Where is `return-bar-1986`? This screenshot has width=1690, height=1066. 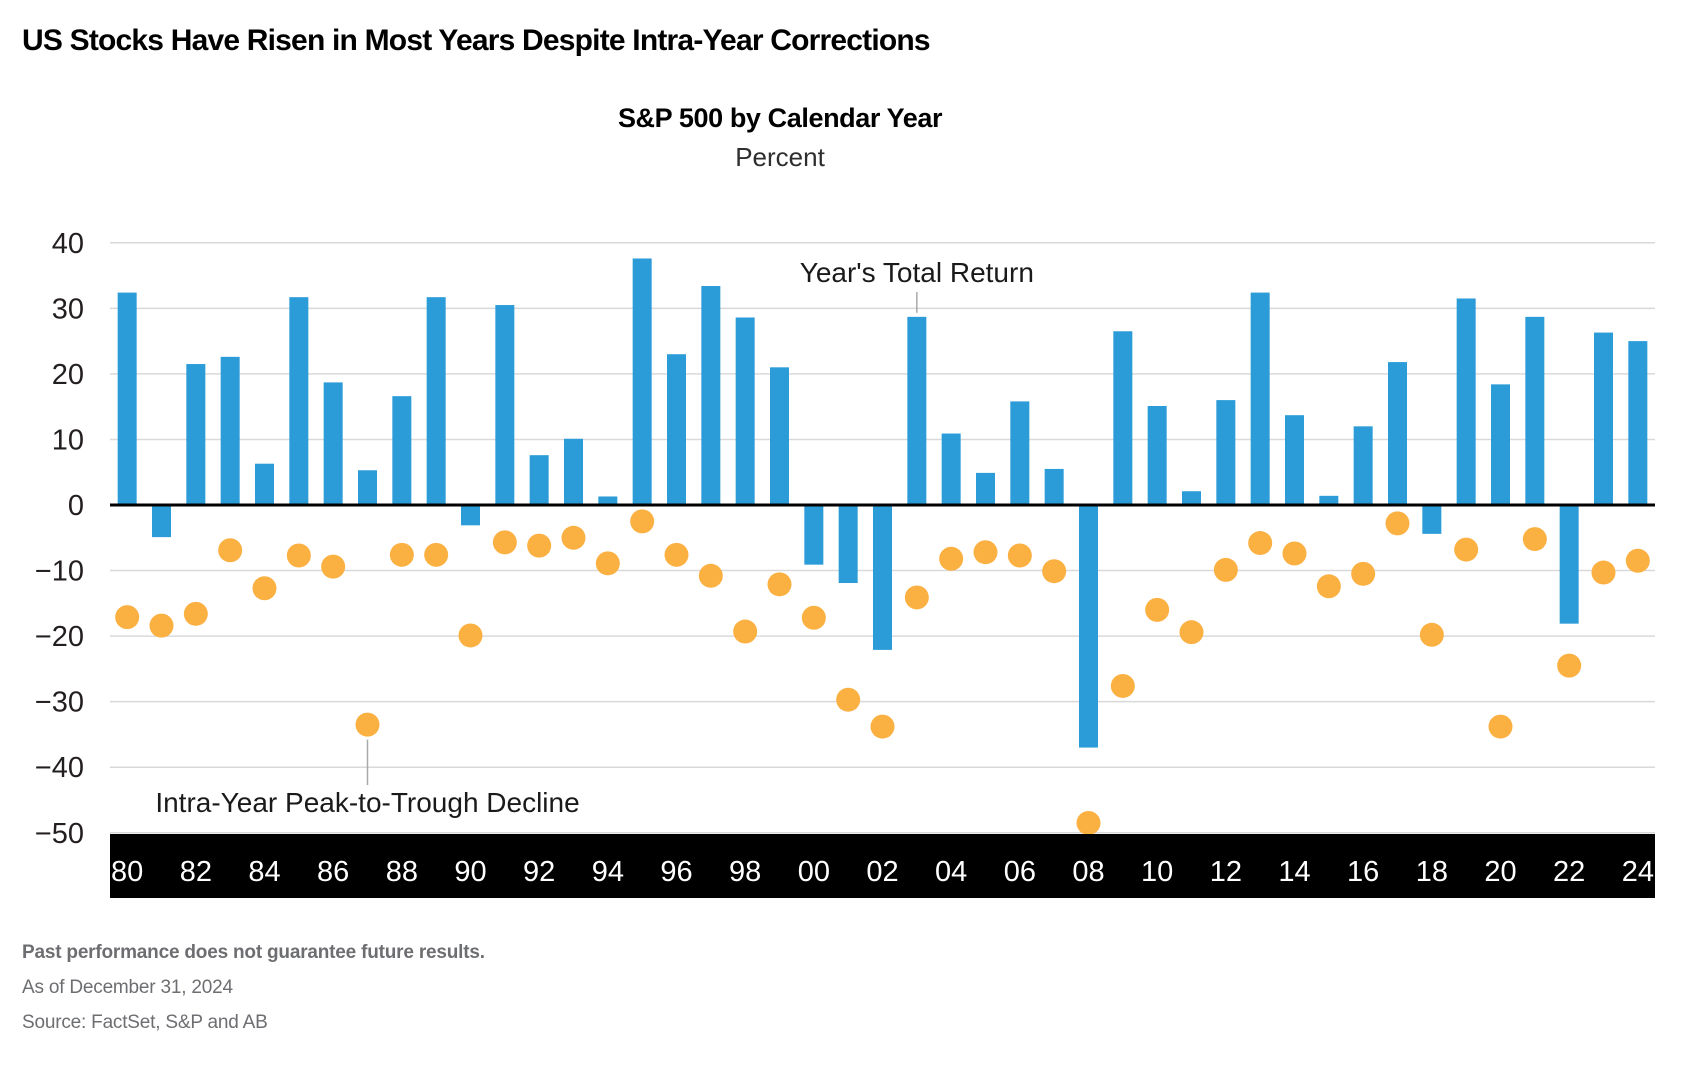
return-bar-1986 is located at coordinates (333, 443).